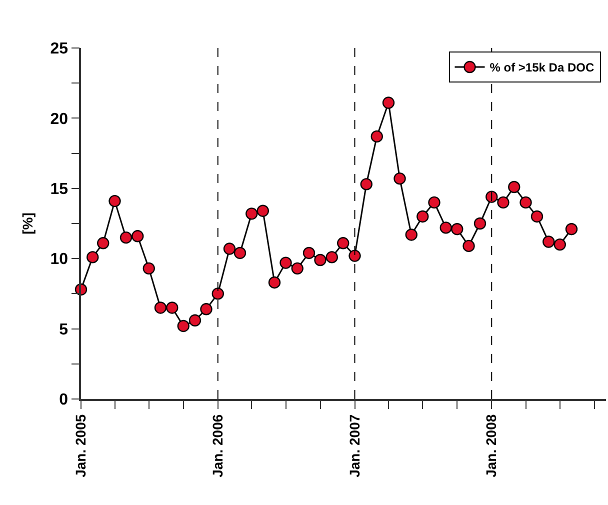 Image resolution: width=608 pixels, height=505 pixels. Describe the element at coordinates (63, 400) in the screenshot. I see `y-tick-label: 0` at that location.